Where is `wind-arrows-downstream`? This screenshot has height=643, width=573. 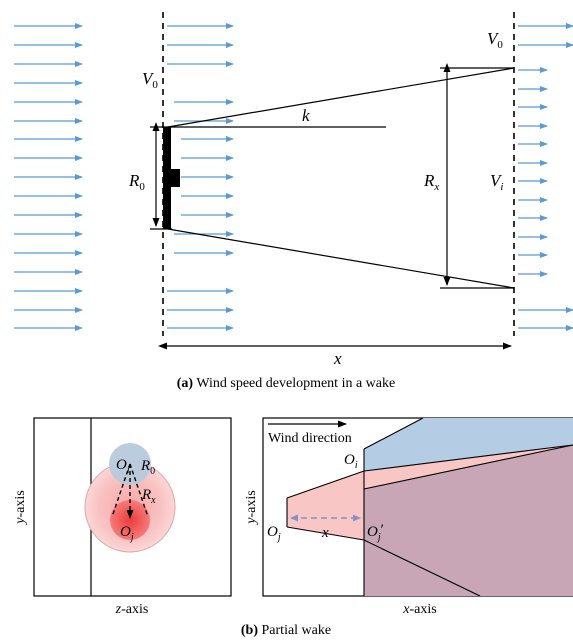 wind-arrows-downstream is located at coordinates (545, 177).